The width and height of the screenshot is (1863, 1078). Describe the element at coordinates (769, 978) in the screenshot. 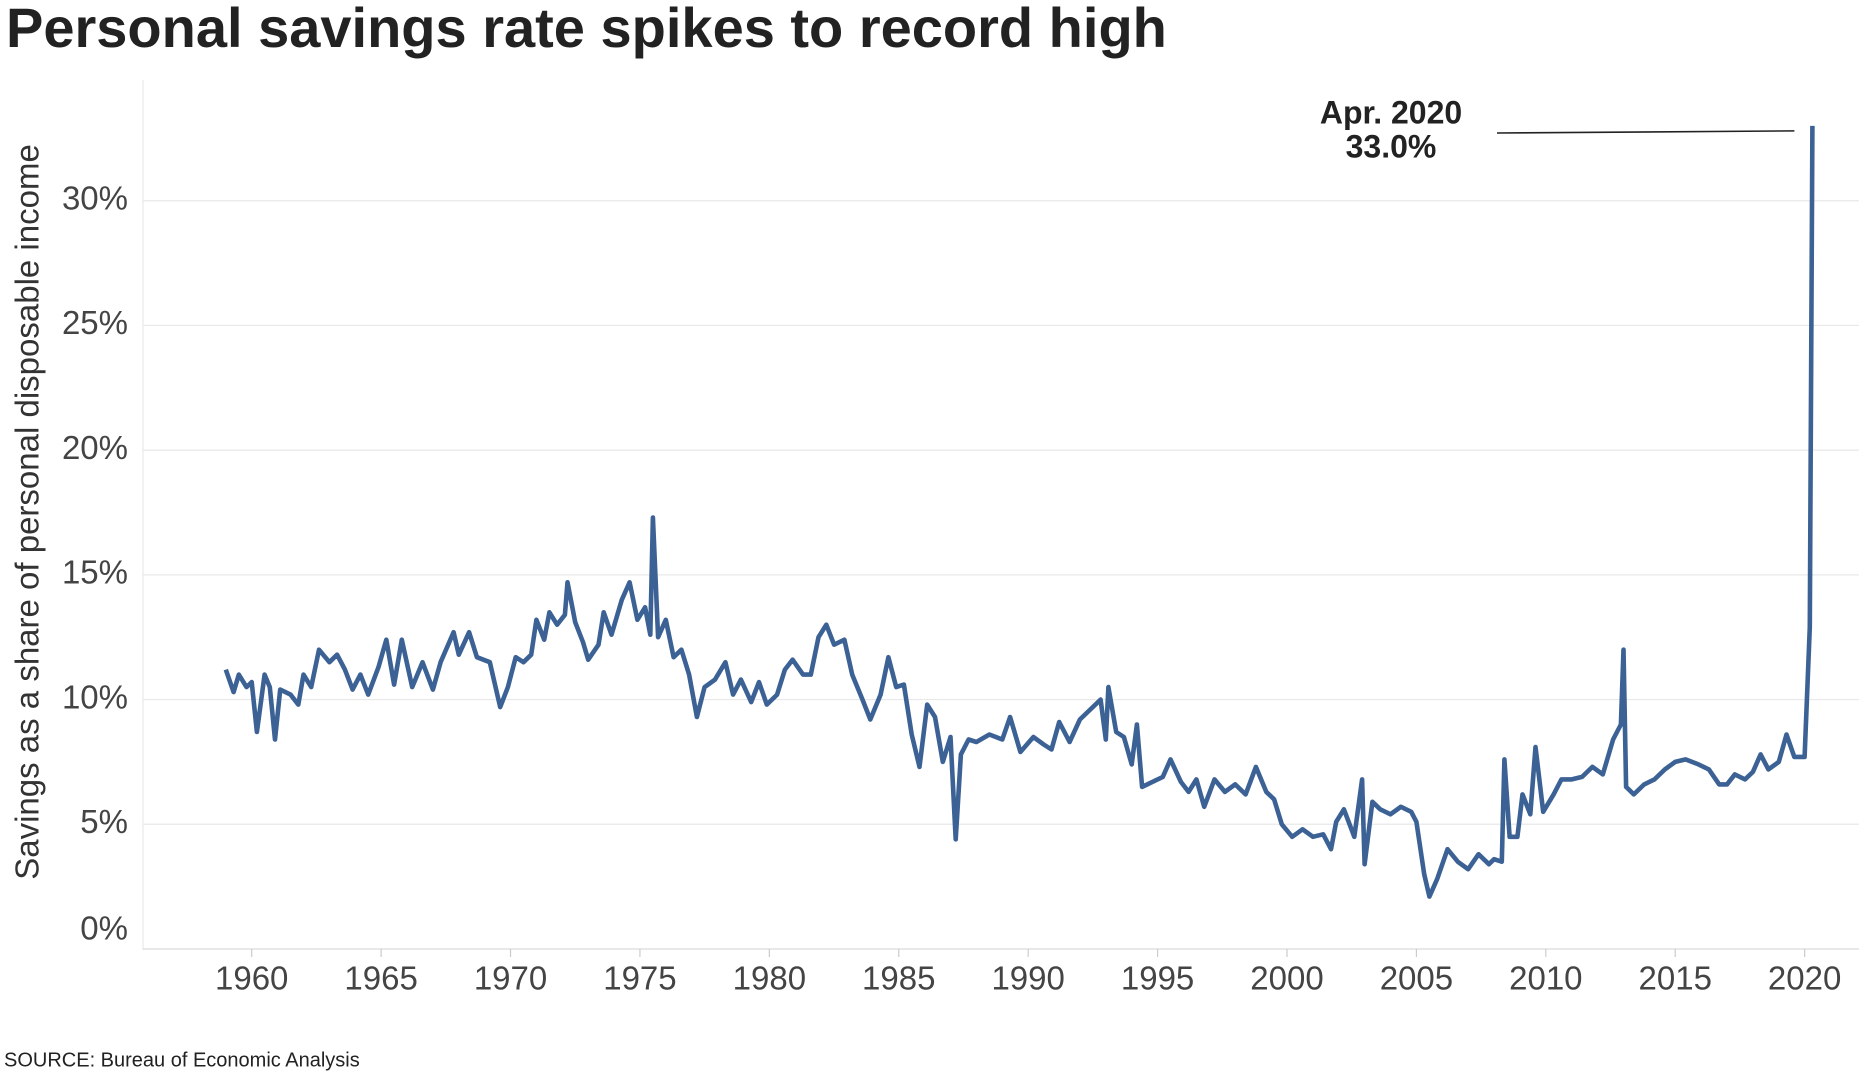

I see `x-tick-label: 1980` at that location.